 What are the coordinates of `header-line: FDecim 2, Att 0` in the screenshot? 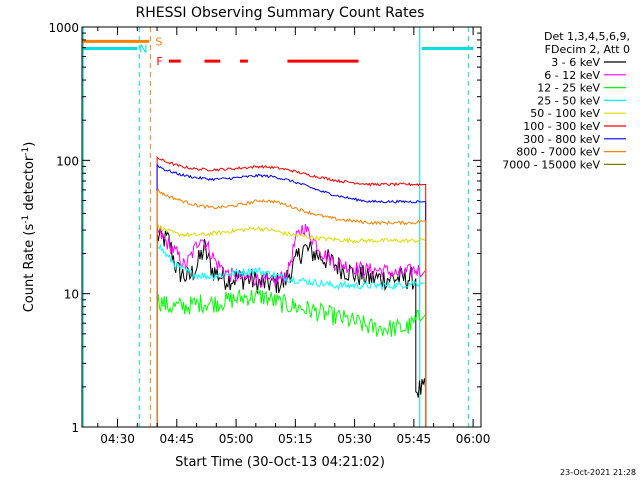 It's located at (587, 49).